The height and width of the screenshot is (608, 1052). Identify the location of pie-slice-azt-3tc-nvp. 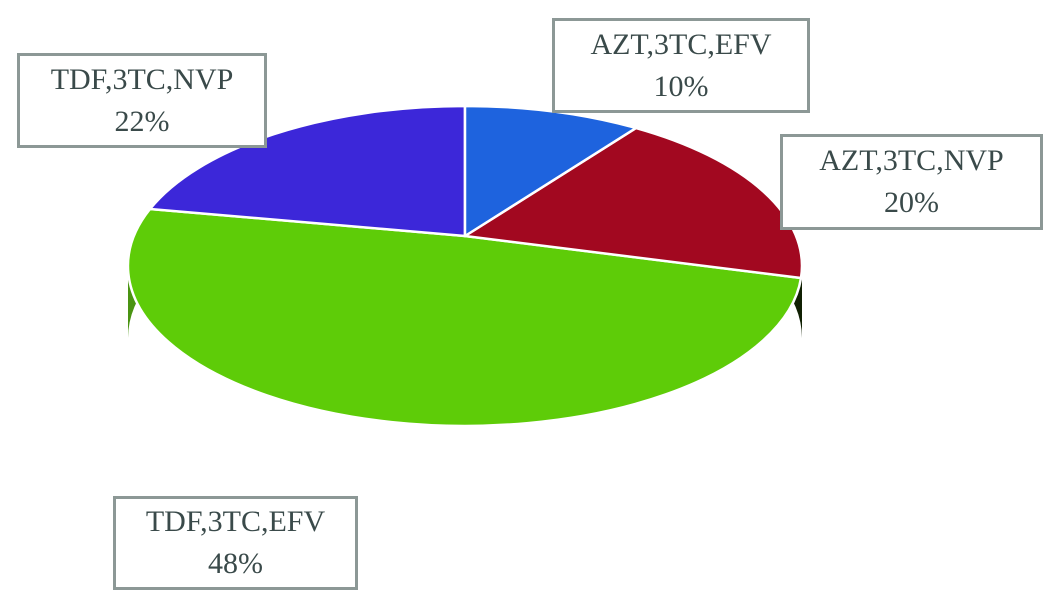
(633, 203).